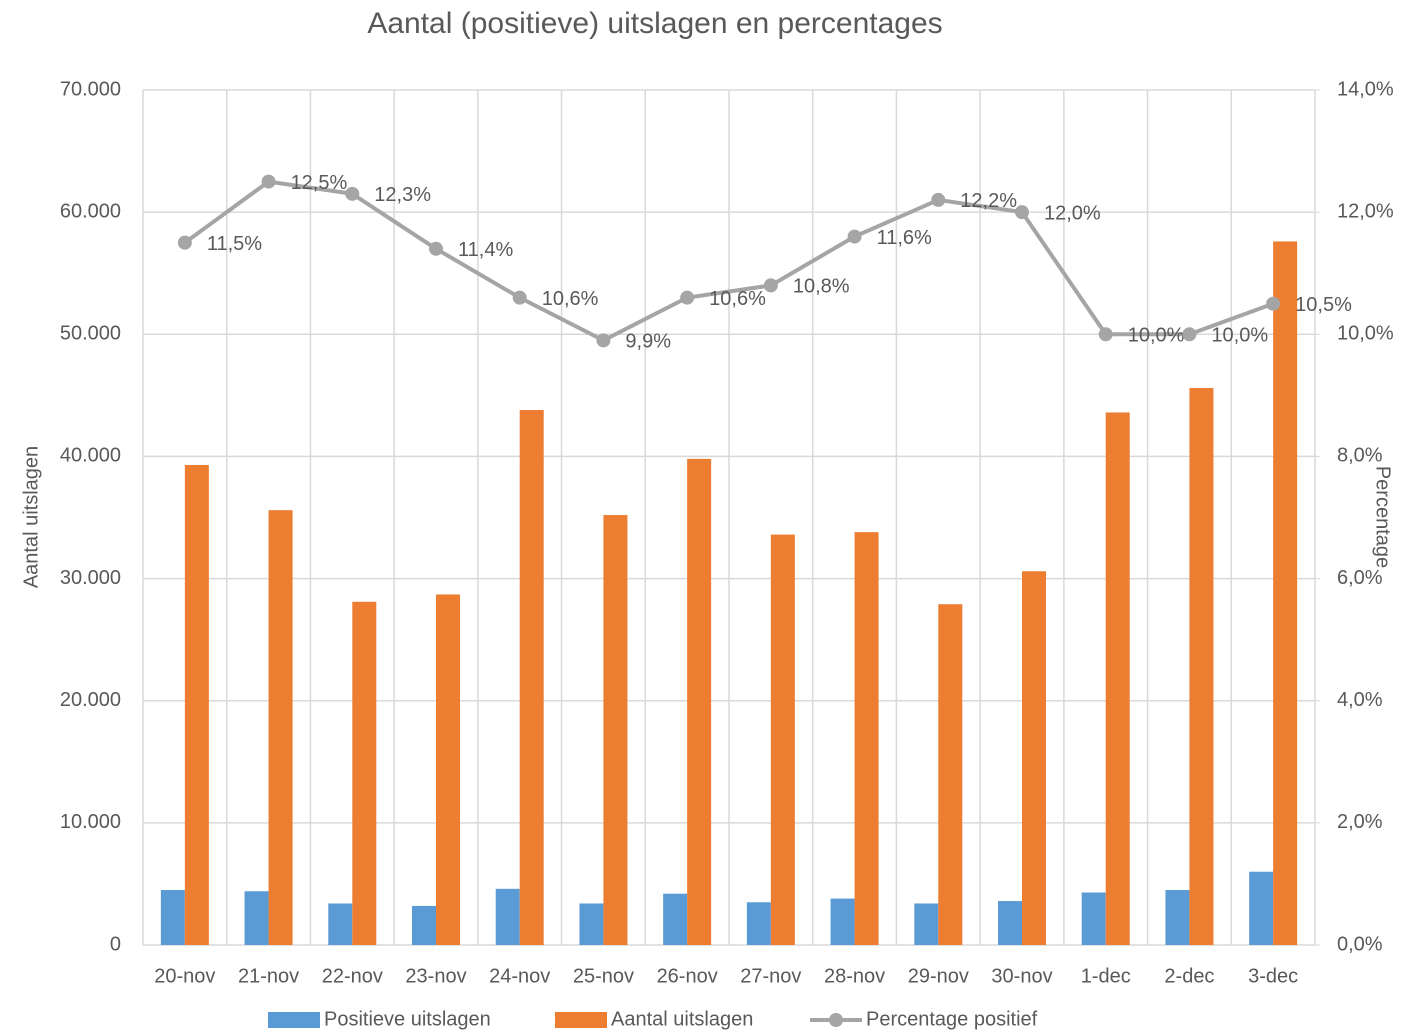  I want to click on y-tick-label: 70.000, so click(90, 89).